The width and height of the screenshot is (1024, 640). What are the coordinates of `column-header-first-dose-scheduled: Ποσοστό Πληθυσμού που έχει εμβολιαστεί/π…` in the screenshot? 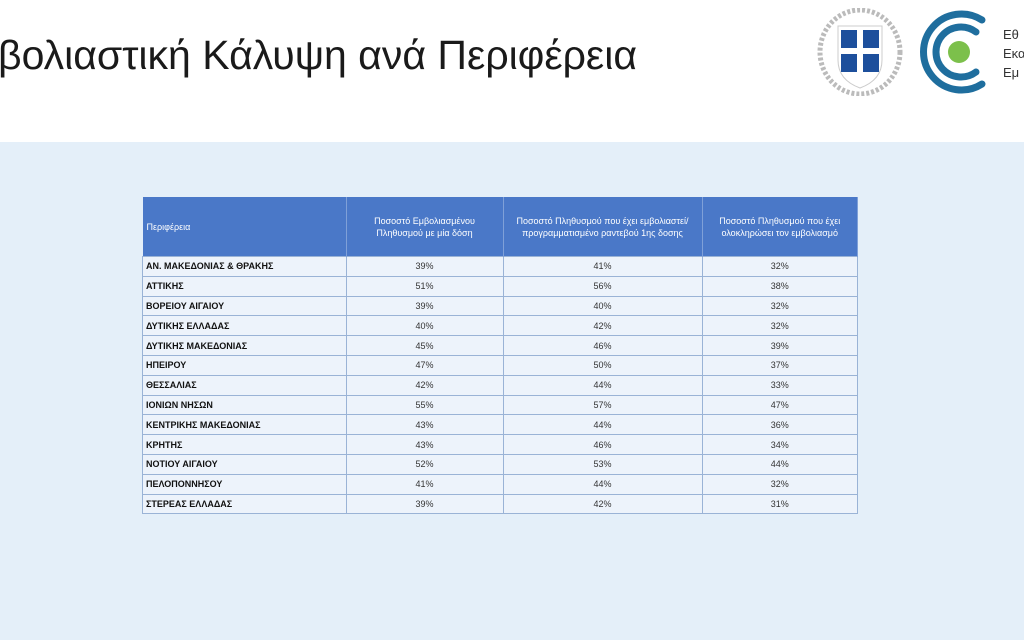 It's located at (603, 227).